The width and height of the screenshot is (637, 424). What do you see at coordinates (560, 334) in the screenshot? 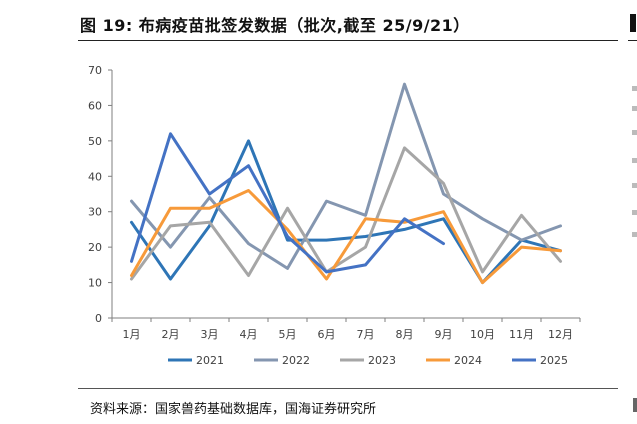
I see `x-tick-label: 12月` at bounding box center [560, 334].